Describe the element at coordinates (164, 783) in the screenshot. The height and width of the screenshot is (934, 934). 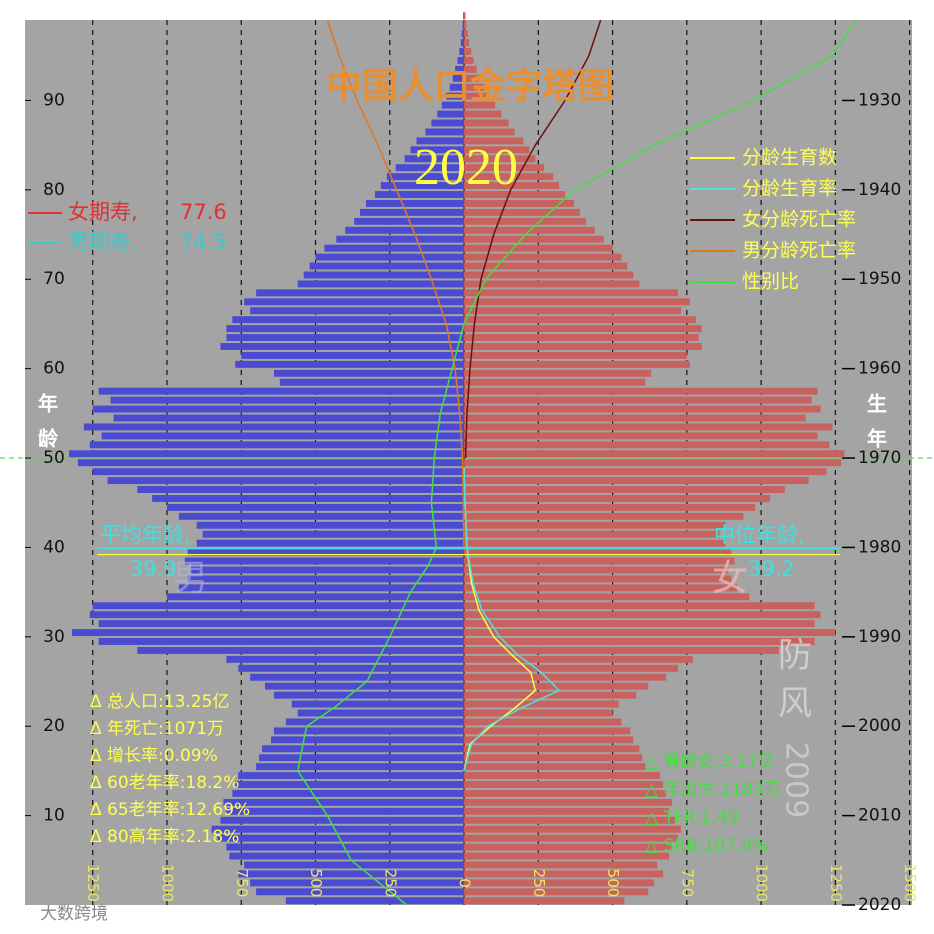
I see `stat-text: Δ 60老年率:18.2%` at that location.